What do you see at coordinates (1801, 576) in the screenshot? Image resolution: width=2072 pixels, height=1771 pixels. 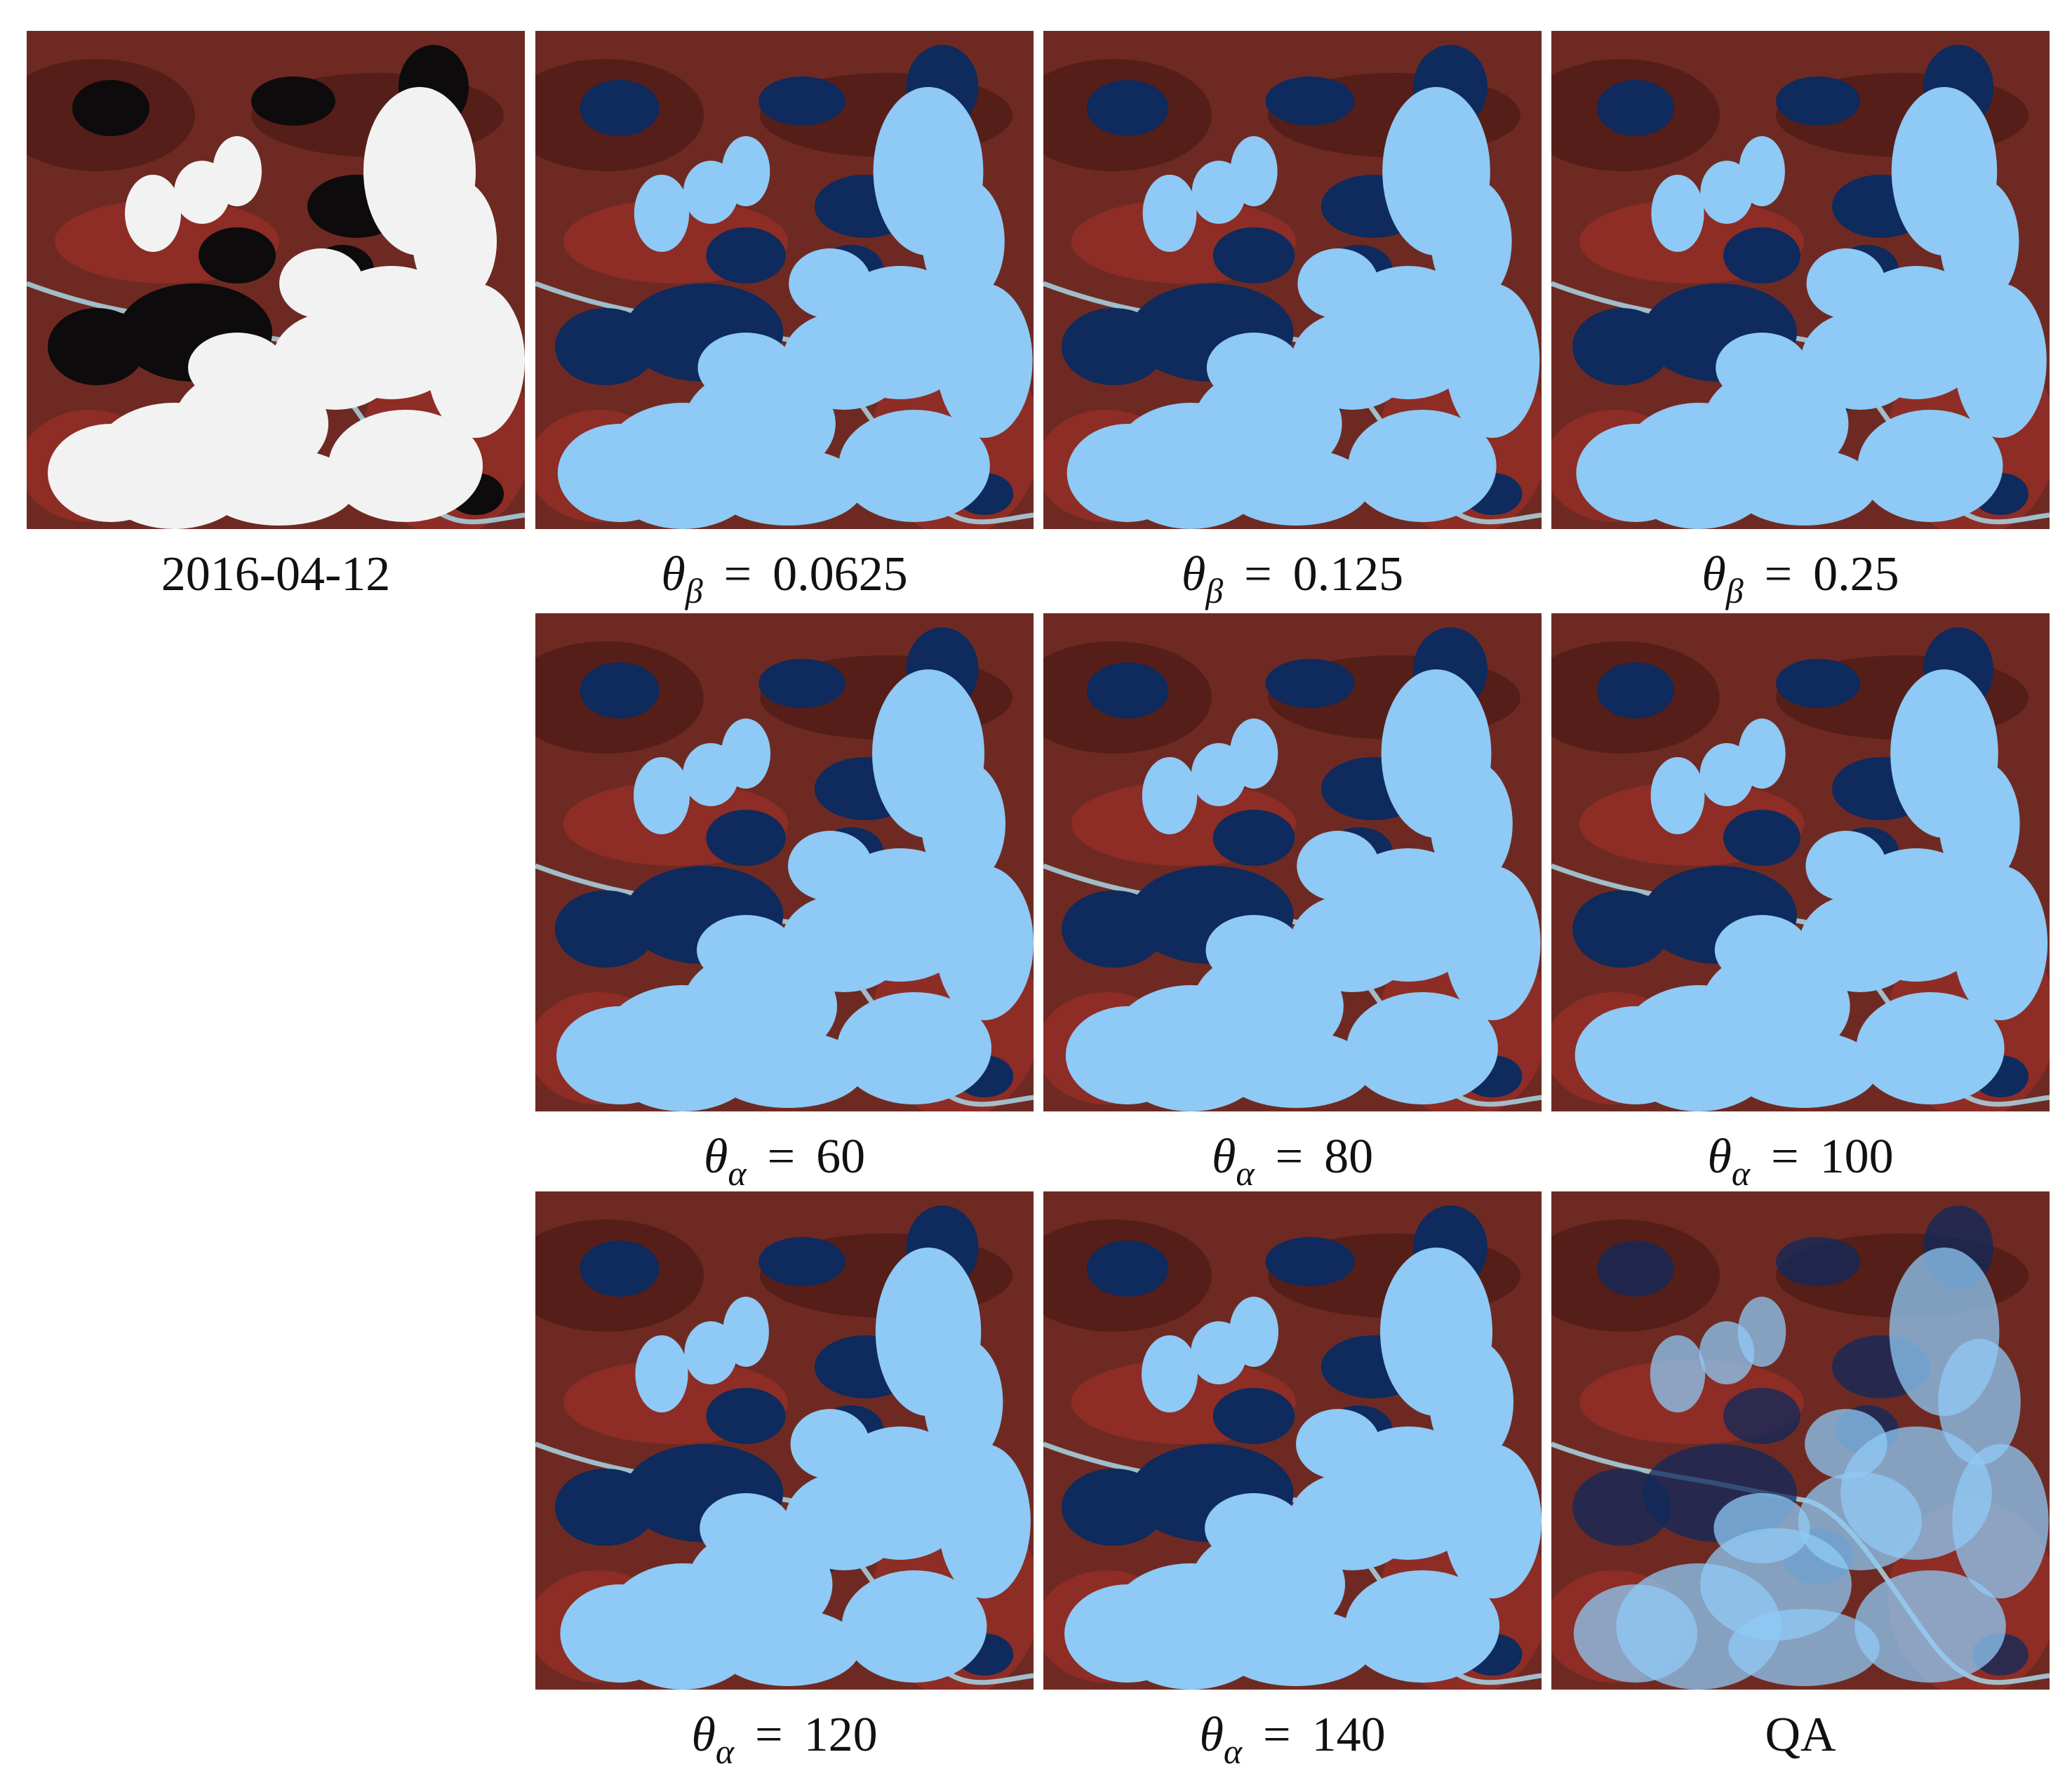 I see `caption-theta-beta: θβ = 0.25` at bounding box center [1801, 576].